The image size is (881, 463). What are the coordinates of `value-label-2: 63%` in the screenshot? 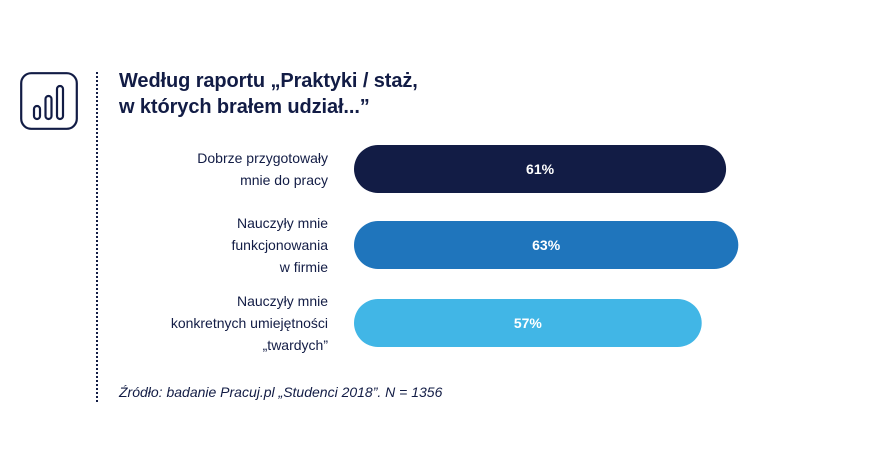 It's located at (546, 245).